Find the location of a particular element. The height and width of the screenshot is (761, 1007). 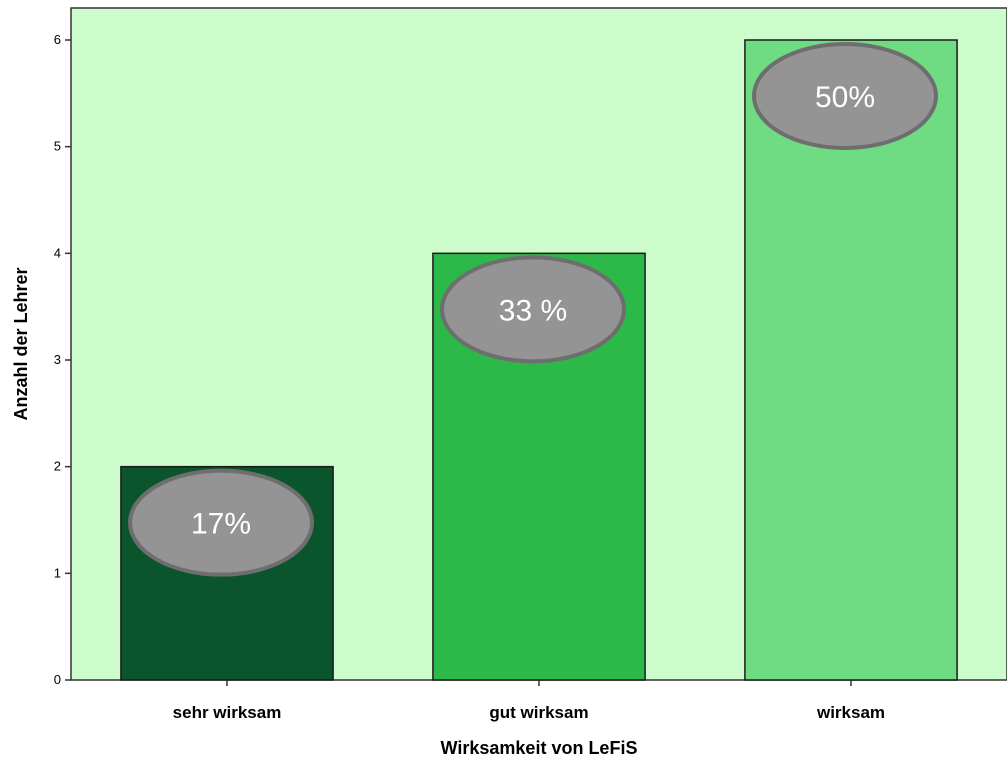

percentage-label: 17% is located at coordinates (221, 524).